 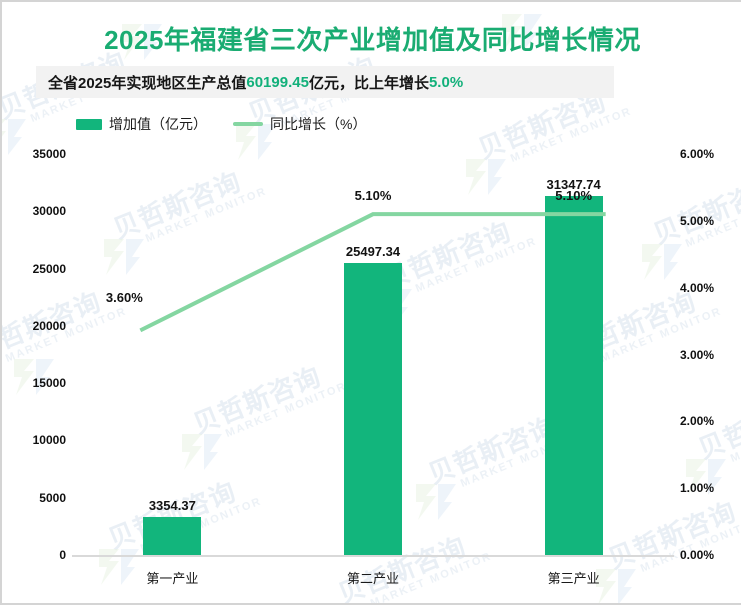 What do you see at coordinates (372, 40) in the screenshot?
I see `chart-title: 2025年福建省三次产业增加值及同比增长情况` at bounding box center [372, 40].